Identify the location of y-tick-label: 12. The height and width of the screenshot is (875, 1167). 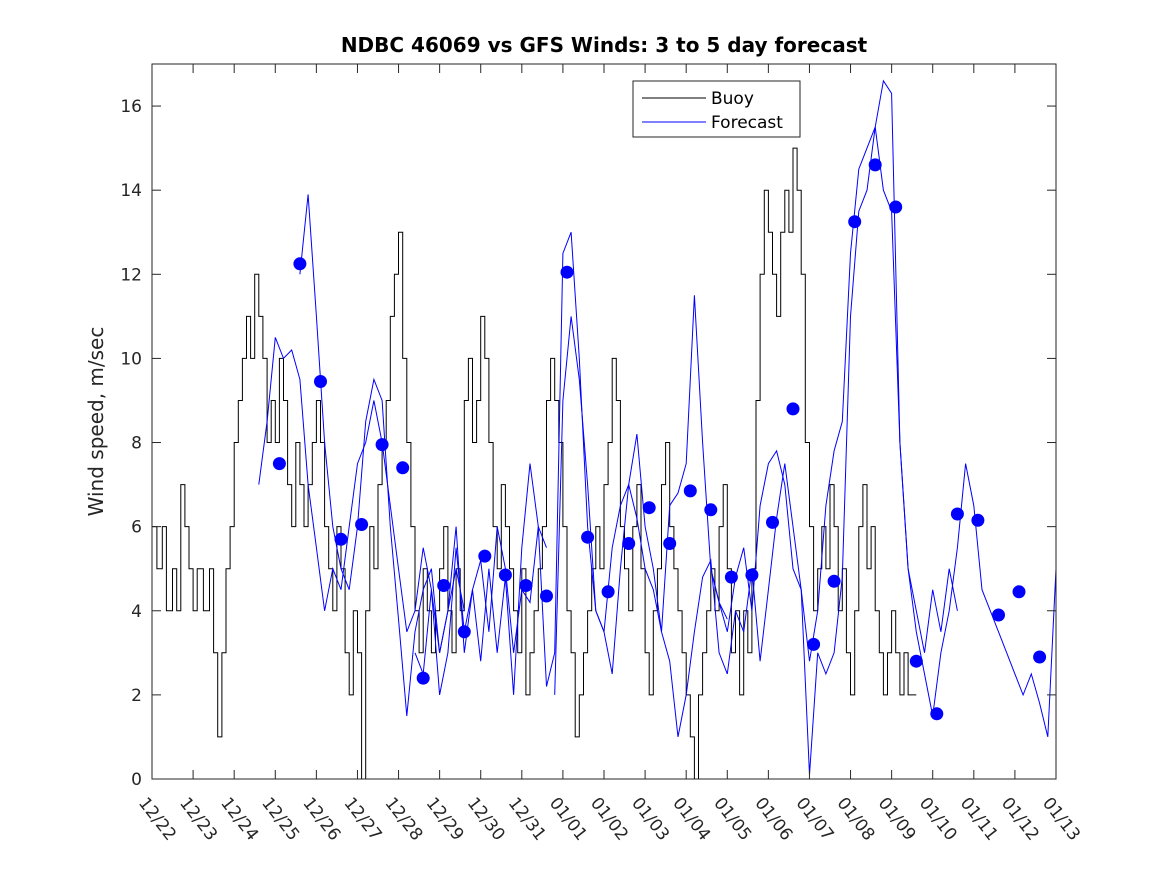
(131, 275).